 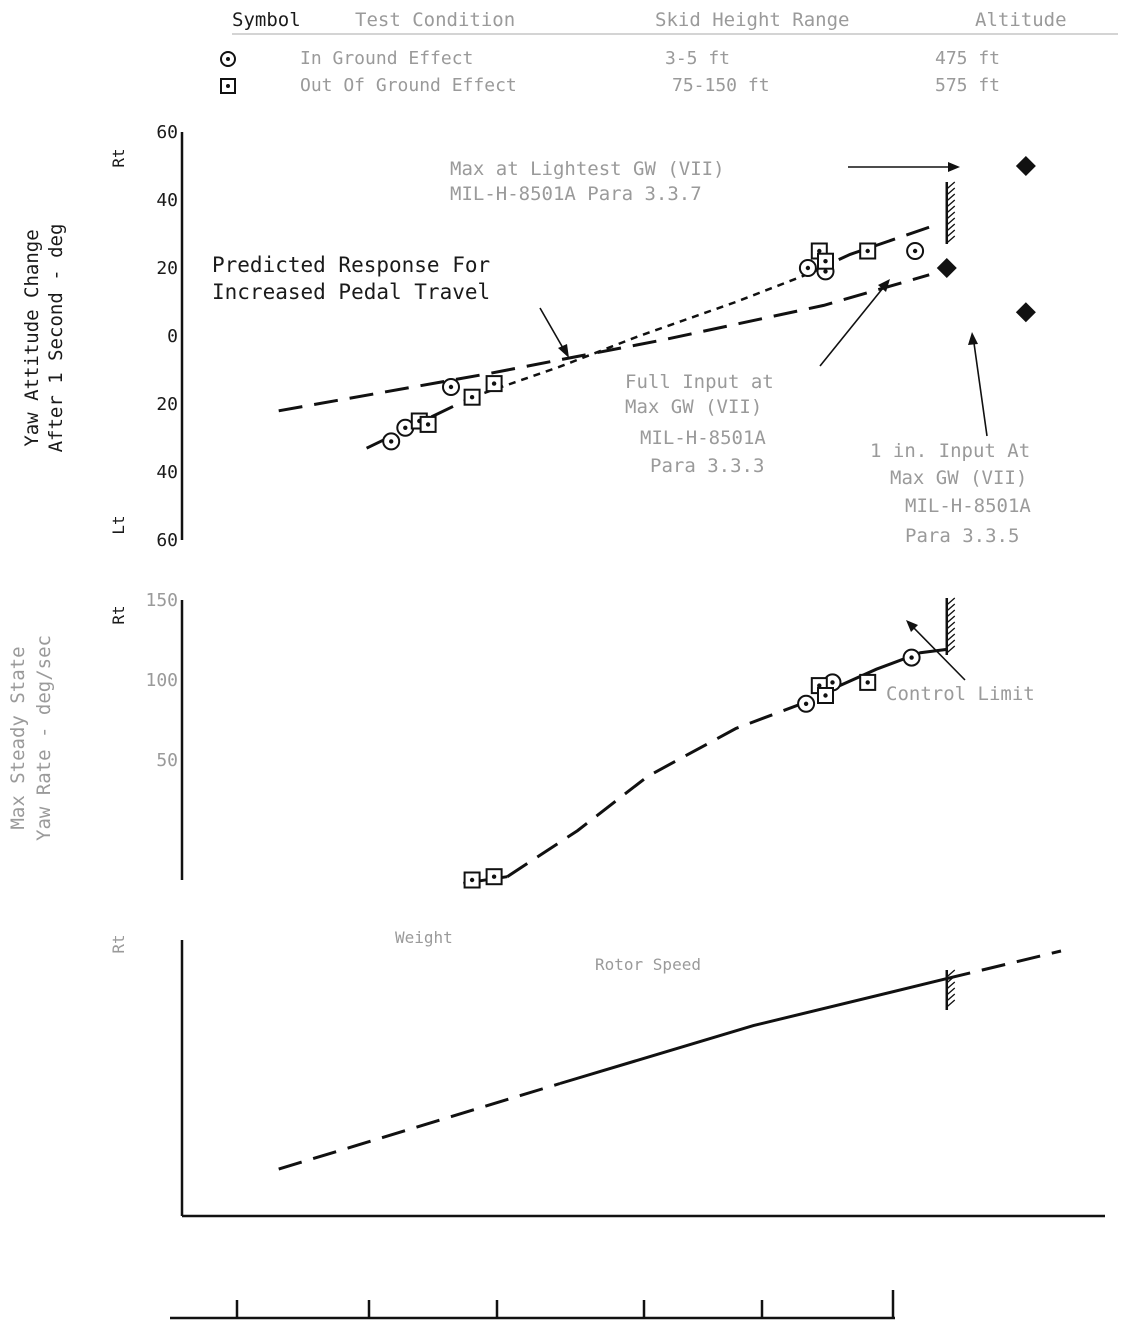 I want to click on top-ylabel-line1: Yaw Attitude Change, so click(x=32, y=337).